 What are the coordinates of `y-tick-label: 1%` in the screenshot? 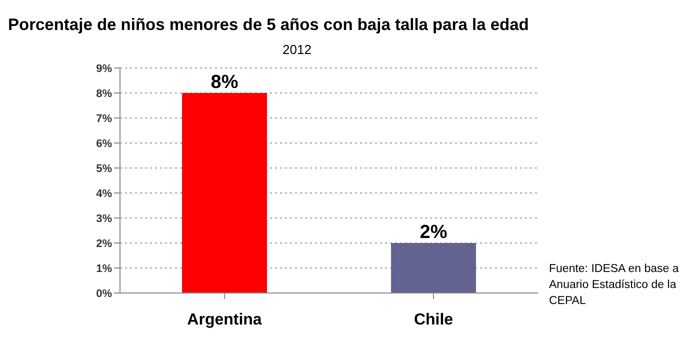 It's located at (104, 268).